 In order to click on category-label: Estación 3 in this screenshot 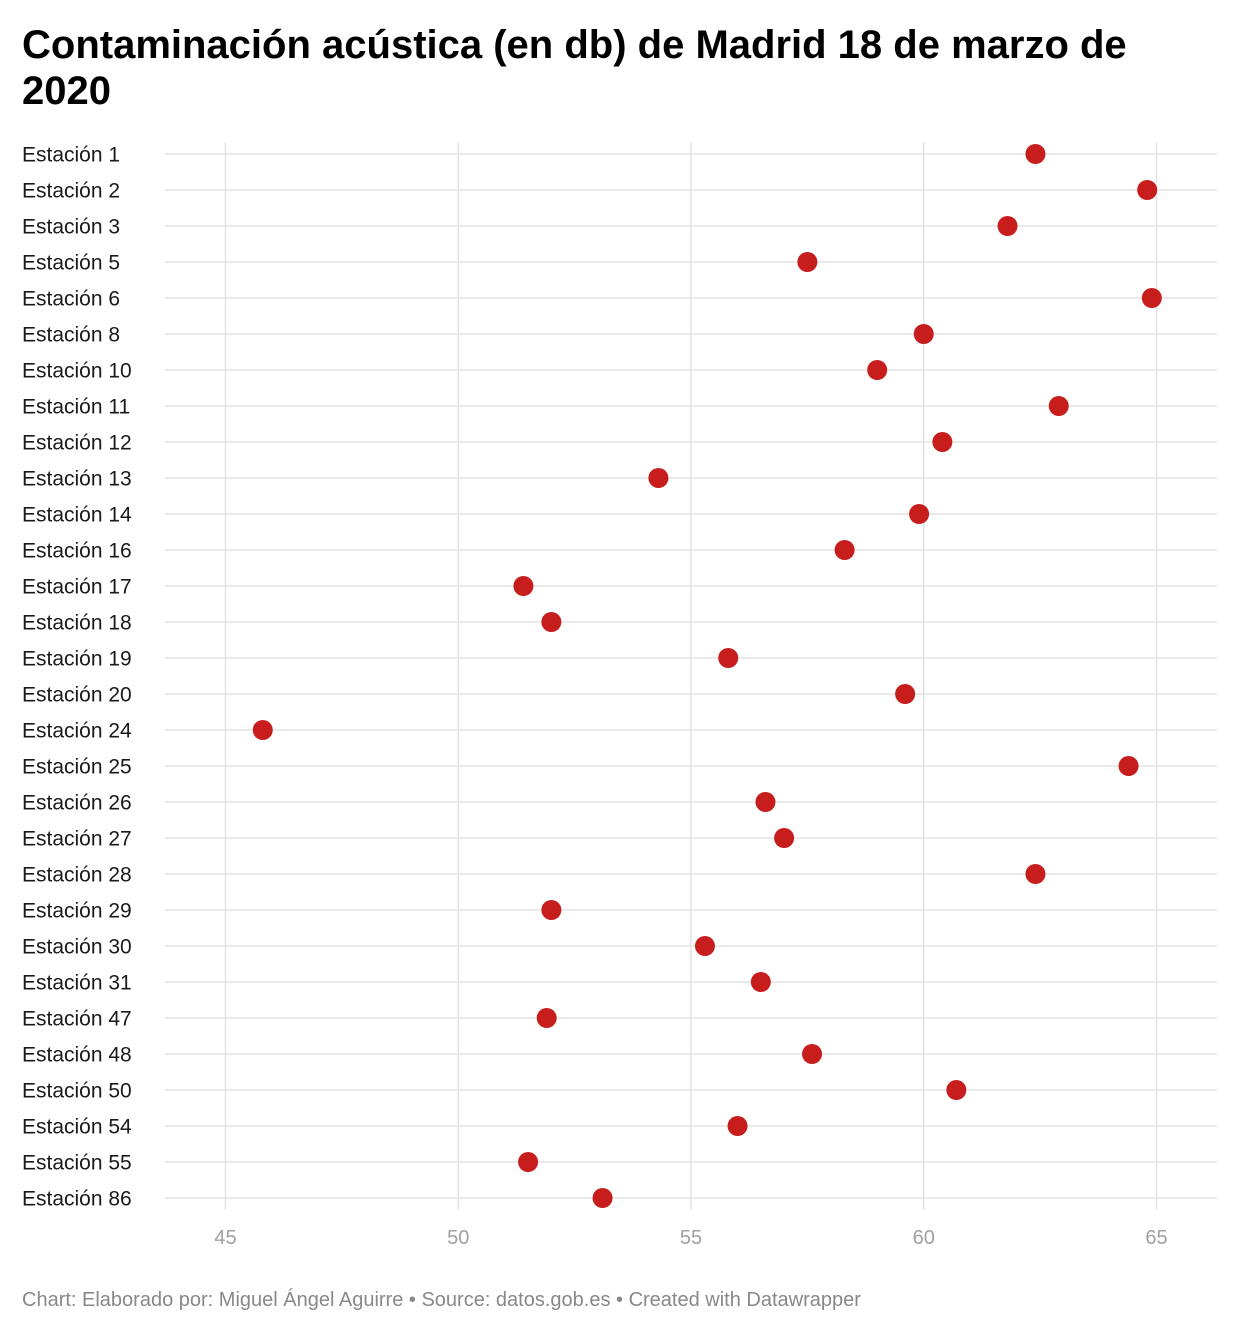, I will do `click(71, 227)`.